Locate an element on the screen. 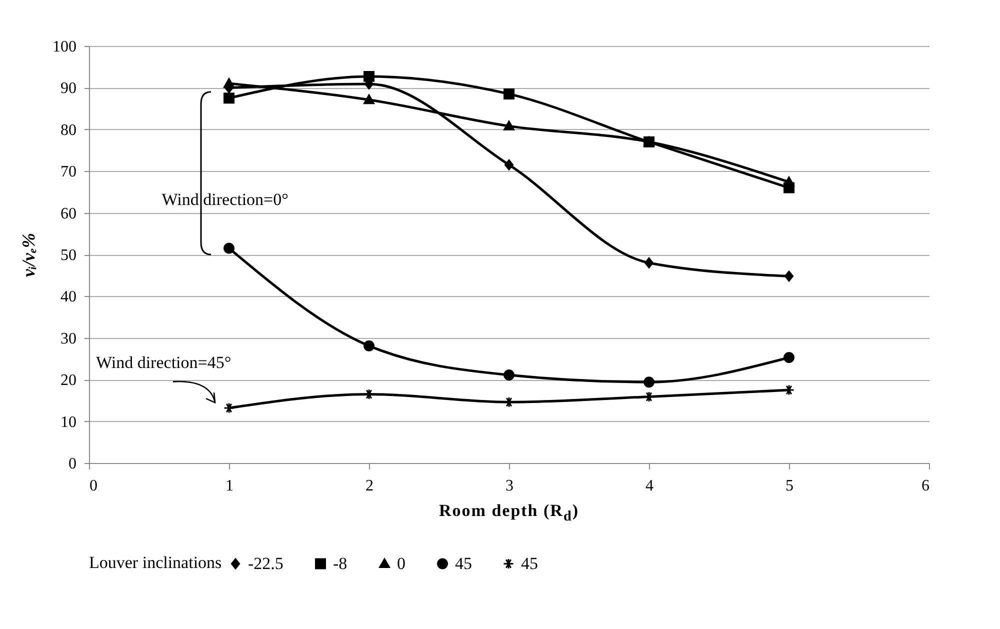 This screenshot has height=629, width=1000. y-tick-label: 0 is located at coordinates (72, 464).